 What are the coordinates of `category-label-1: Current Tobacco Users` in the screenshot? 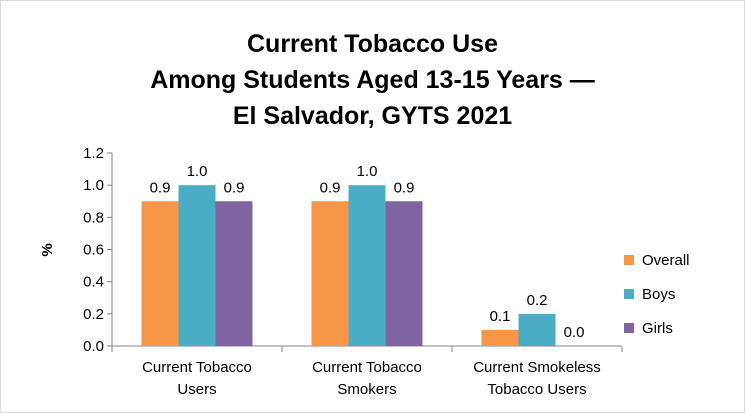 It's located at (197, 378).